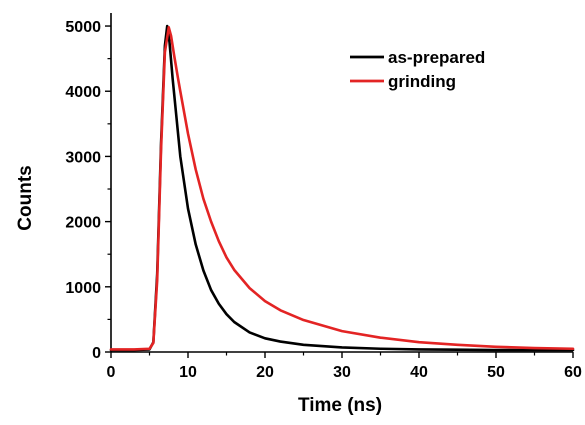 This screenshot has height=425, width=585. Describe the element at coordinates (265, 372) in the screenshot. I see `x-tick-label: 20` at that location.